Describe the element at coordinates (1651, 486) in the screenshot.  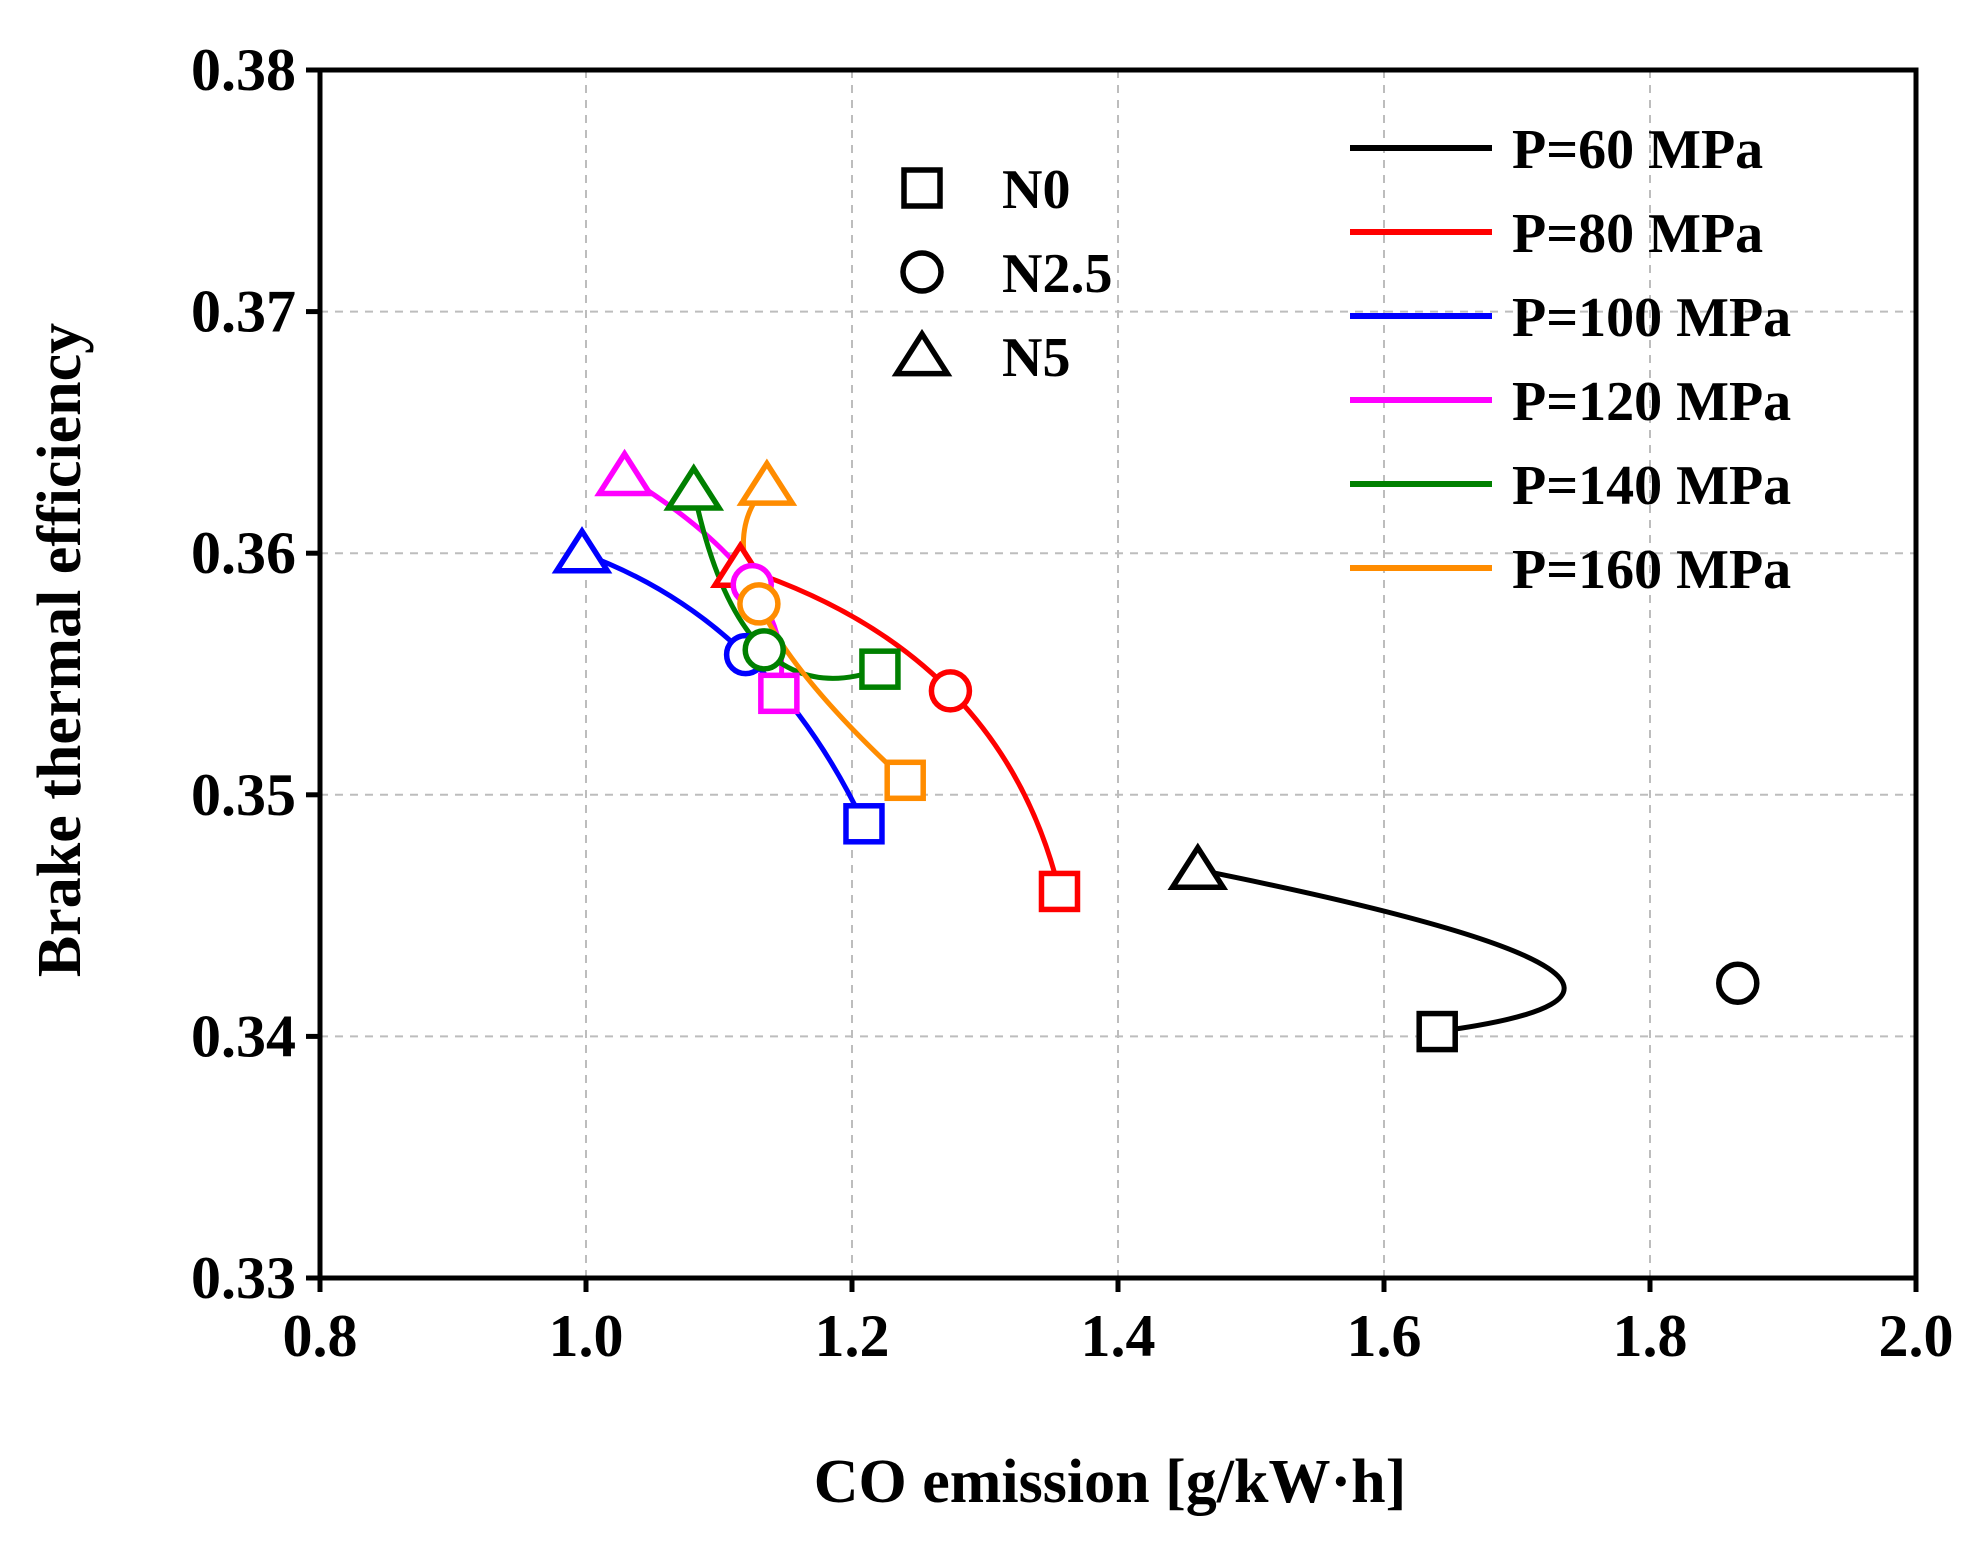
I see `legend-line-label: P=140 MPa` at that location.